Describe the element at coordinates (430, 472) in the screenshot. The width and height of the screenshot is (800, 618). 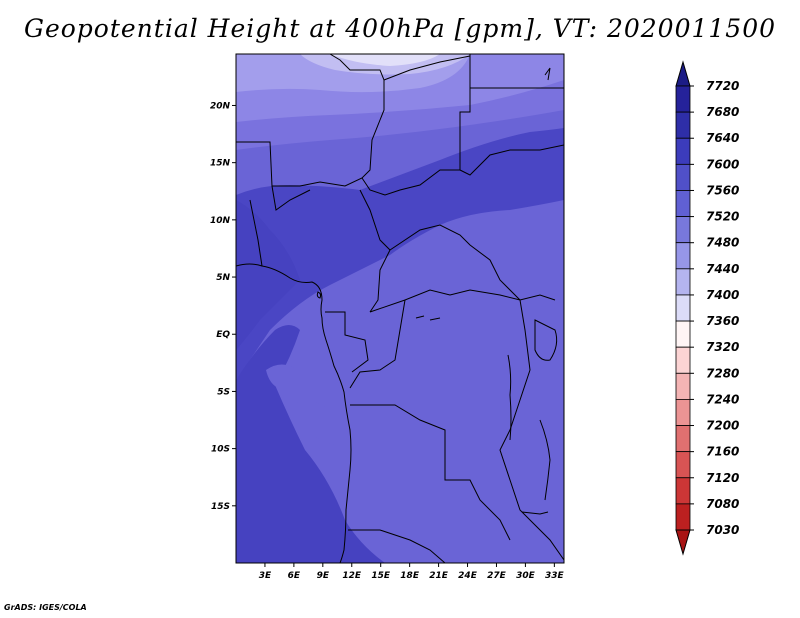
I see `angola-border` at that location.